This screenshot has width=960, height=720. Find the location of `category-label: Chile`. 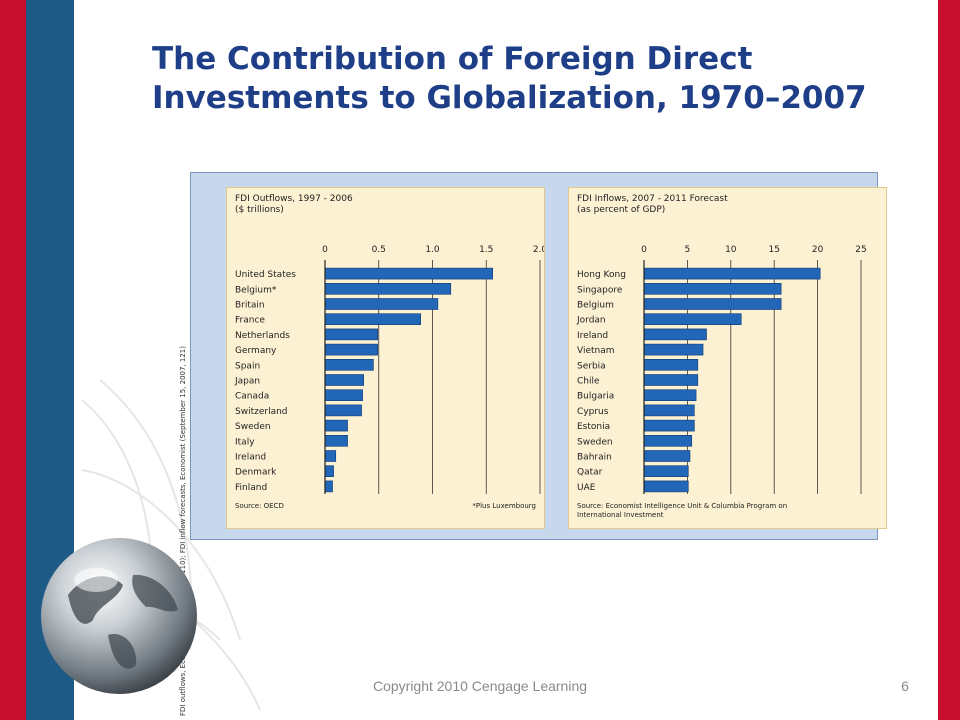

category-label: Chile is located at coordinates (588, 382).